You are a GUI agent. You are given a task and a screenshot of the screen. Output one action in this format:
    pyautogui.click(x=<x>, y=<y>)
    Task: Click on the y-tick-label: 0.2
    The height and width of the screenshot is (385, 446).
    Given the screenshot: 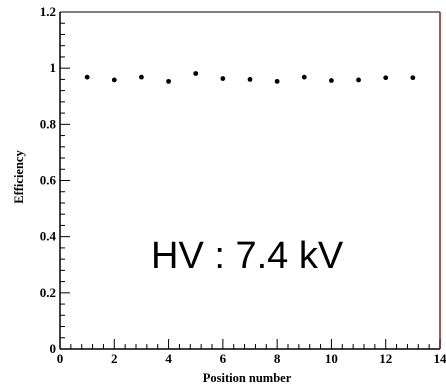 What is the action you would take?
    pyautogui.click(x=48, y=292)
    